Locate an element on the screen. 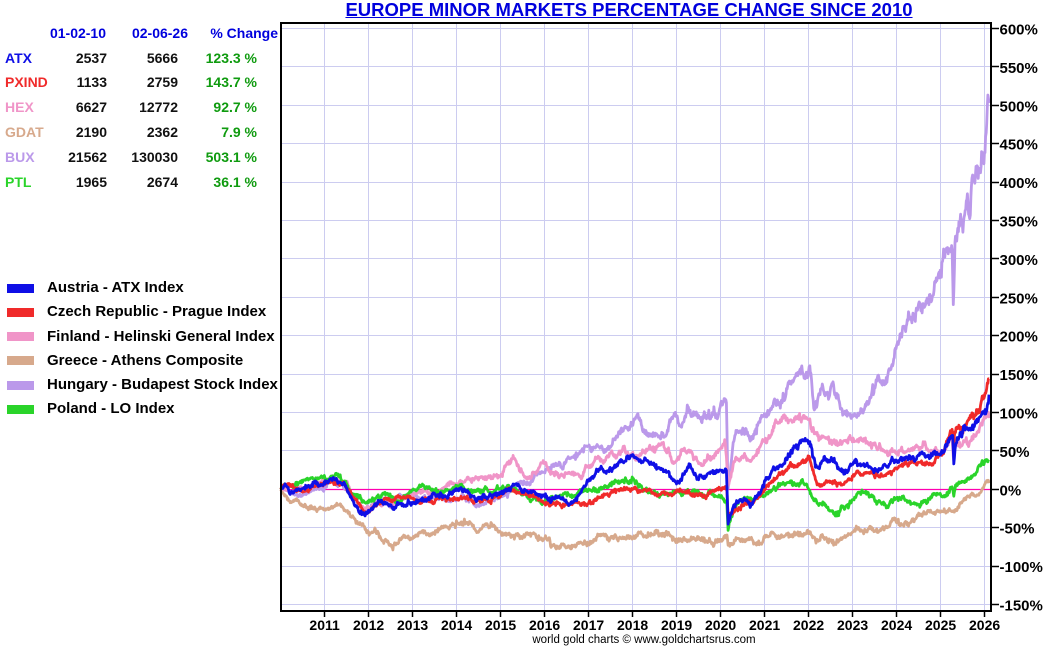 This screenshot has width=1050, height=650. svg-text: 550% is located at coordinates (1019, 68).